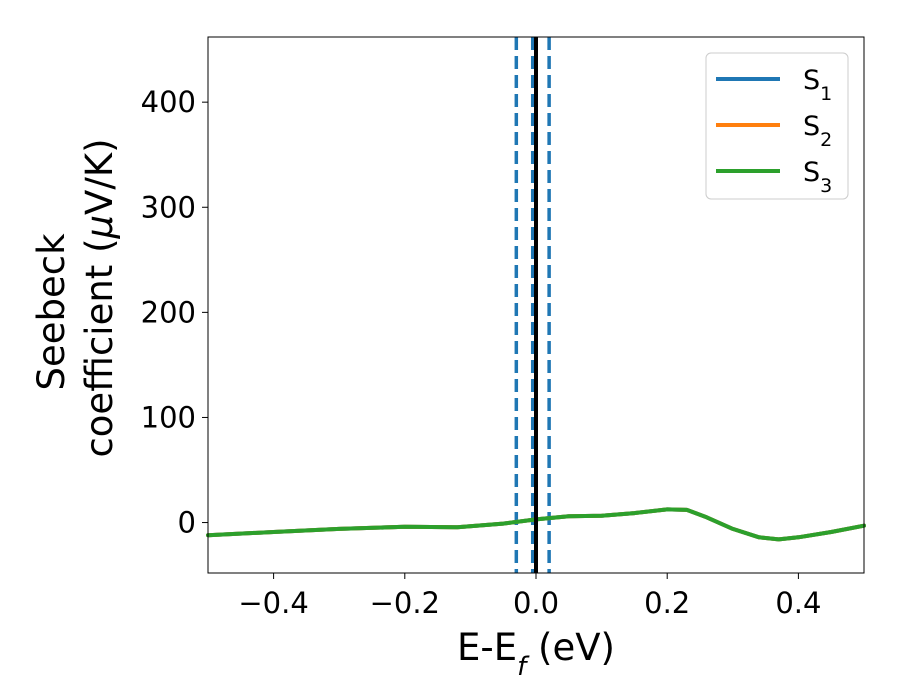 The height and width of the screenshot is (700, 900). I want to click on y-axis-title: Seebeck coefficient (μV/K), so click(75, 297).